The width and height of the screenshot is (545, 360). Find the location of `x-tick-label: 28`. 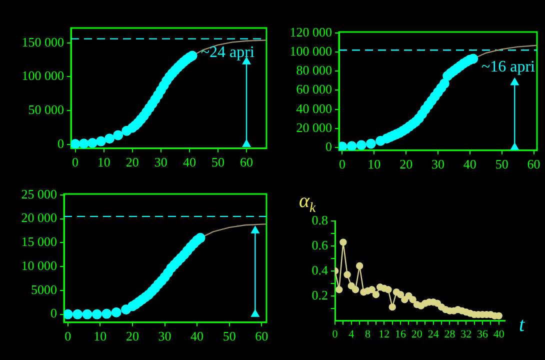

x-tick-label: 28 is located at coordinates (450, 334).